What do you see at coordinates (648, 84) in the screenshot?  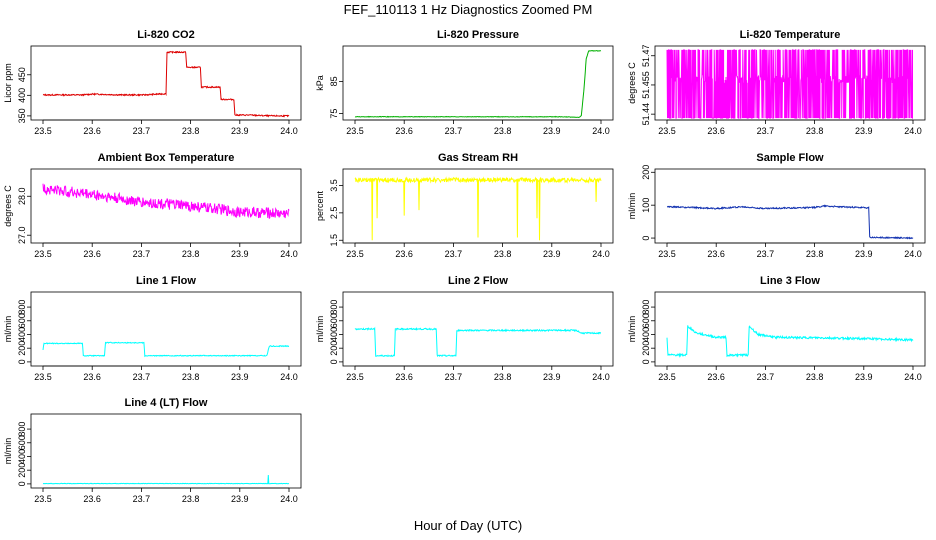 I see `y-axis: 51.44 51.455 51.47` at bounding box center [648, 84].